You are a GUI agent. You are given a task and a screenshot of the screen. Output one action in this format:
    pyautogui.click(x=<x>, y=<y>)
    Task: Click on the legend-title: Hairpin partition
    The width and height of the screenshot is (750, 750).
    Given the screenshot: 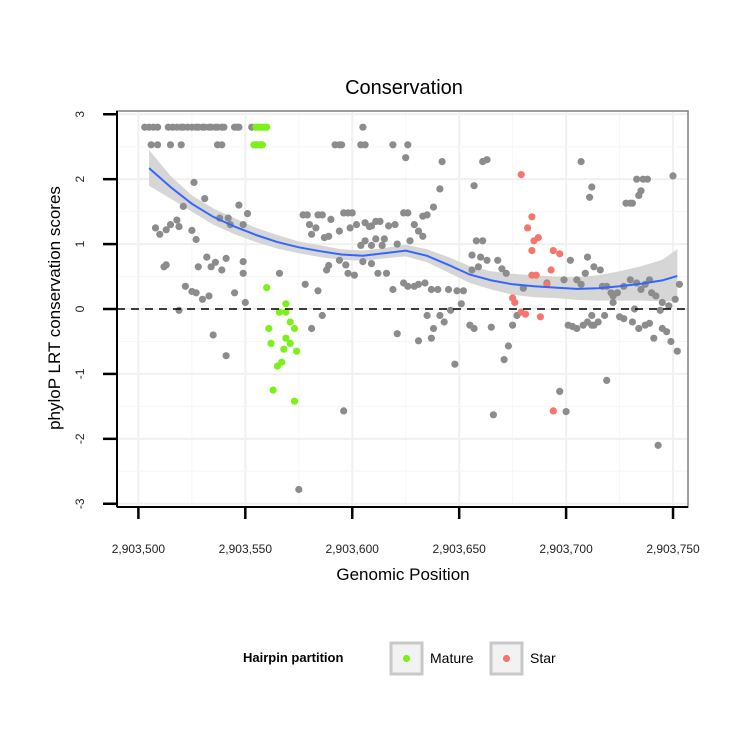 What is the action you would take?
    pyautogui.click(x=293, y=657)
    